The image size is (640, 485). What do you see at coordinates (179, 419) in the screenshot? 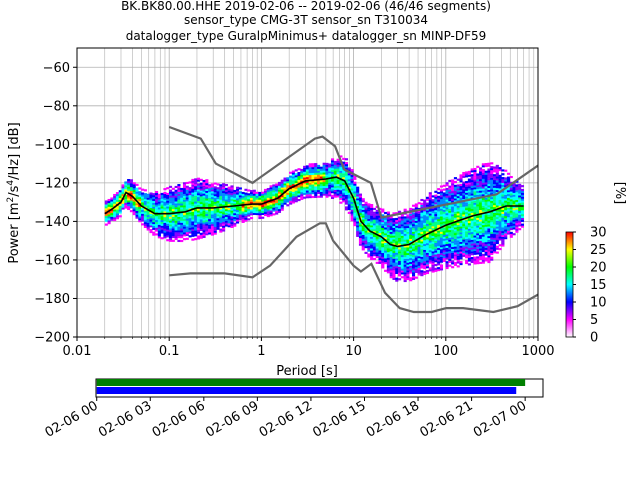
I see `timeline-tick-label: 02-06 06` at bounding box center [179, 419].